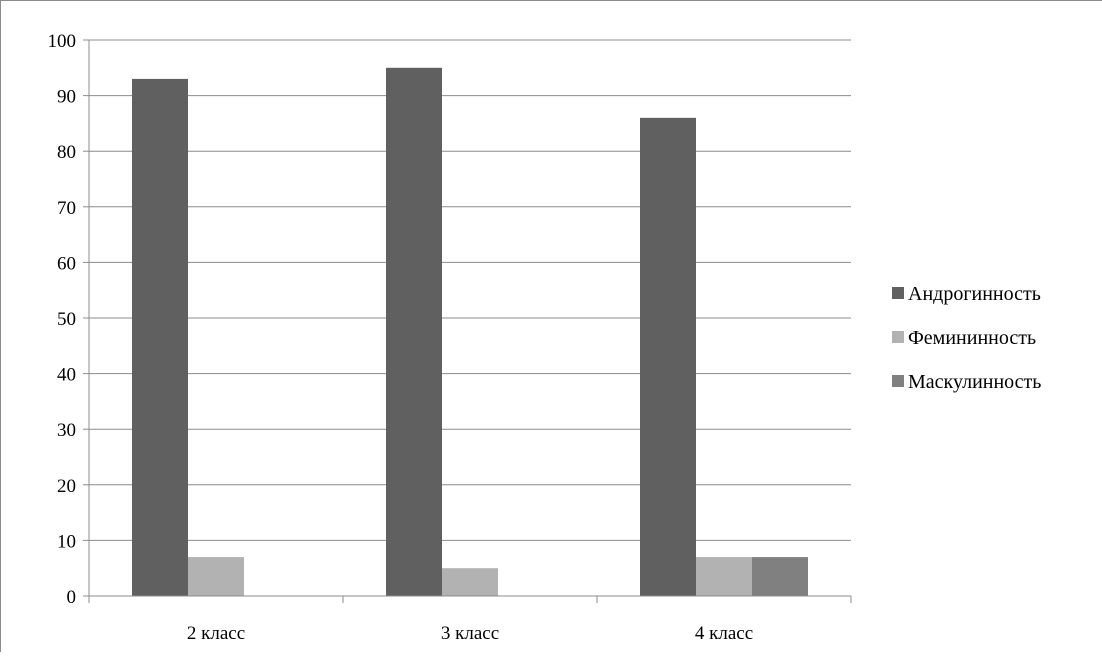 The image size is (1102, 658). What do you see at coordinates (972, 338) in the screenshot?
I see `legend-label-femininity: Фемининность` at bounding box center [972, 338].